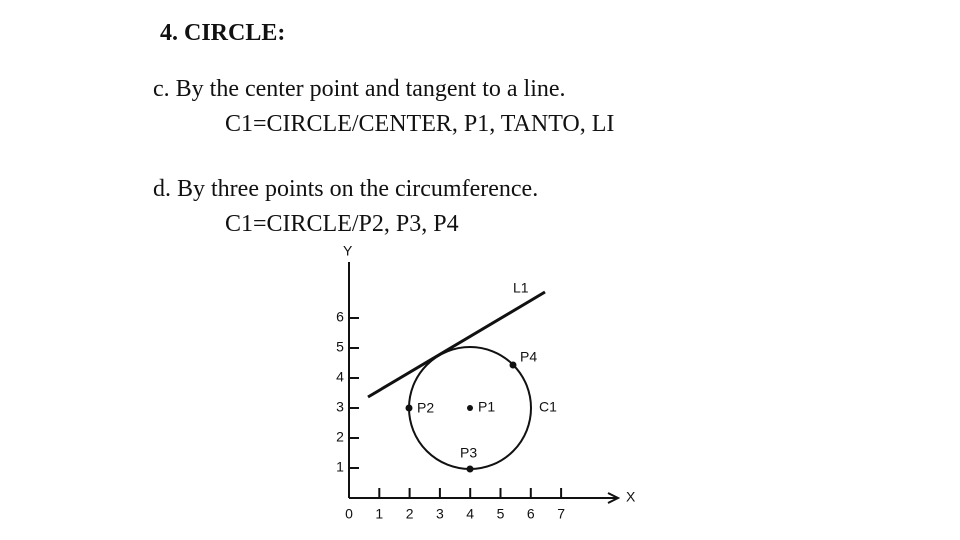 This screenshot has height=540, width=960. Describe the element at coordinates (561, 514) in the screenshot. I see `x-tick-label: 7` at that location.